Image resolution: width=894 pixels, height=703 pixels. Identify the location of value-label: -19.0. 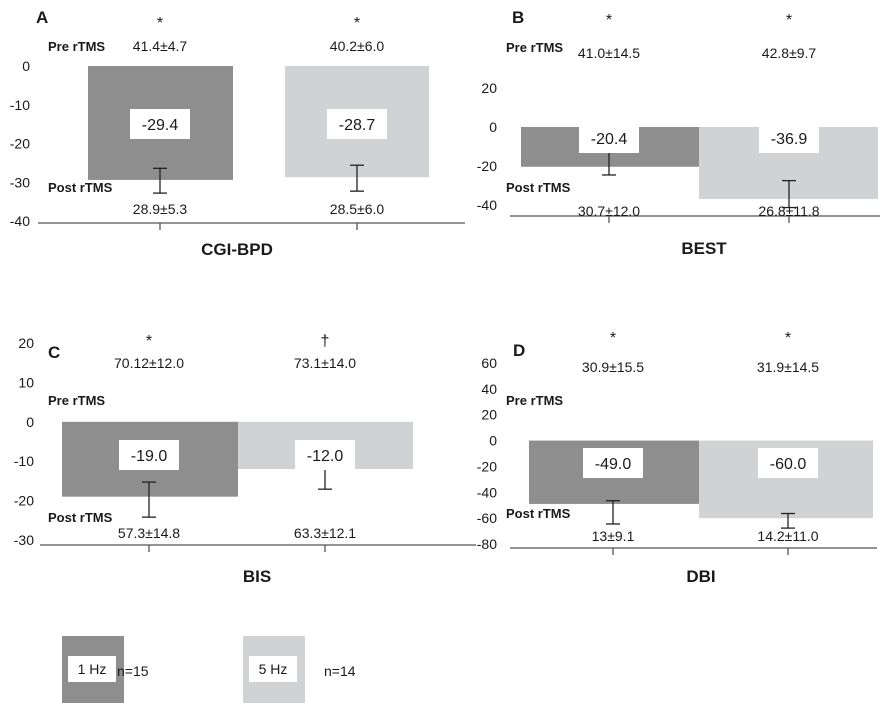
(149, 456).